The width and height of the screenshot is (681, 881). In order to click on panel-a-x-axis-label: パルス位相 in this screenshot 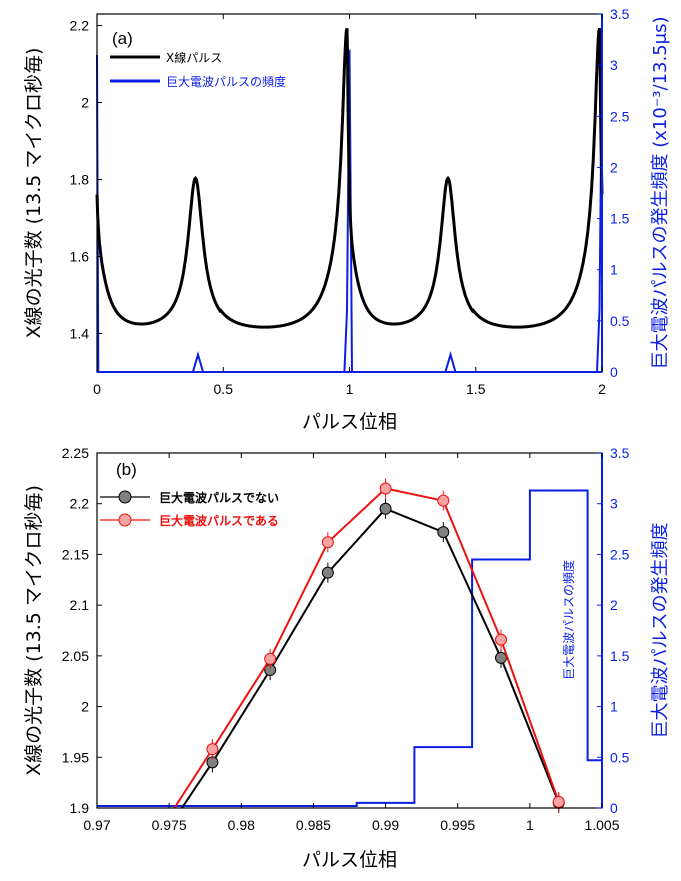, I will do `click(349, 422)`.